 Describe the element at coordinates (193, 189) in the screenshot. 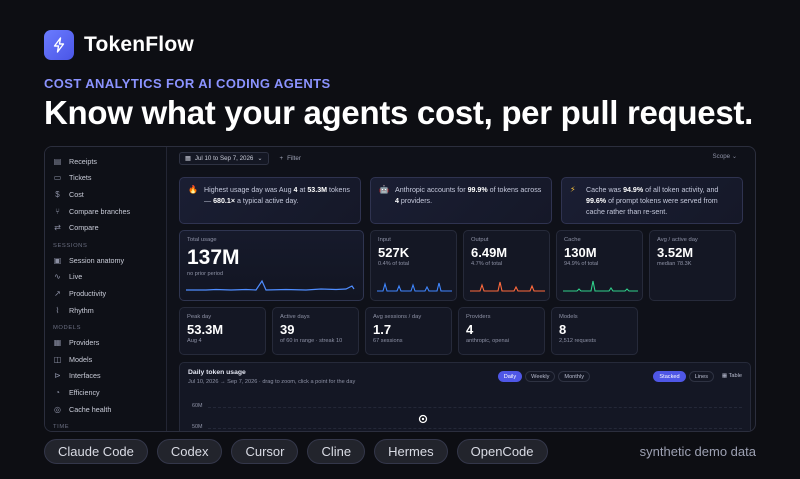

I see `flame-icon: 🔥` at that location.